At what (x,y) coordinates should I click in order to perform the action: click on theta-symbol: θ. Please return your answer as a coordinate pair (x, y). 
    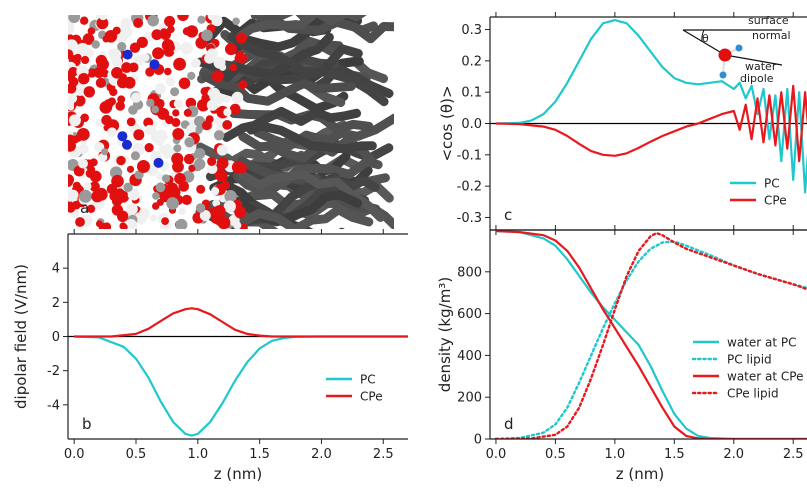
    Looking at the image, I should click on (705, 38).